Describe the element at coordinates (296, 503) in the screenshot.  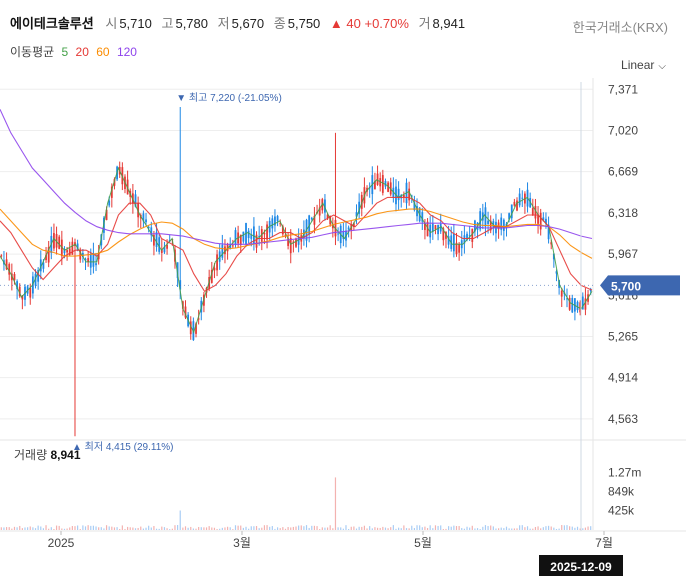
I see `volume-series` at that location.